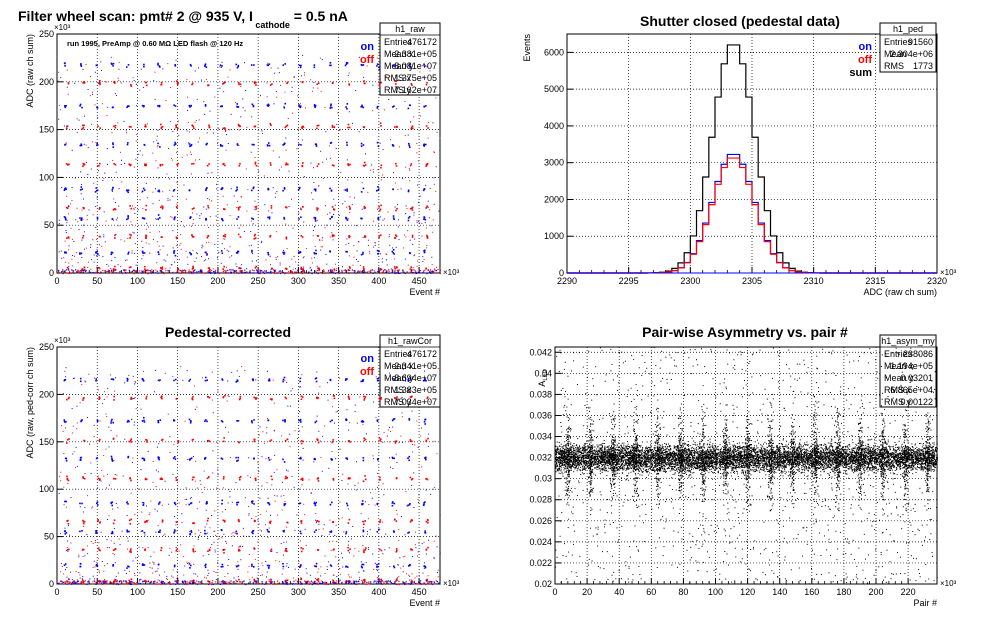 The height and width of the screenshot is (622, 996). Describe the element at coordinates (948, 583) in the screenshot. I see `x-exponent: ×10³` at that location.